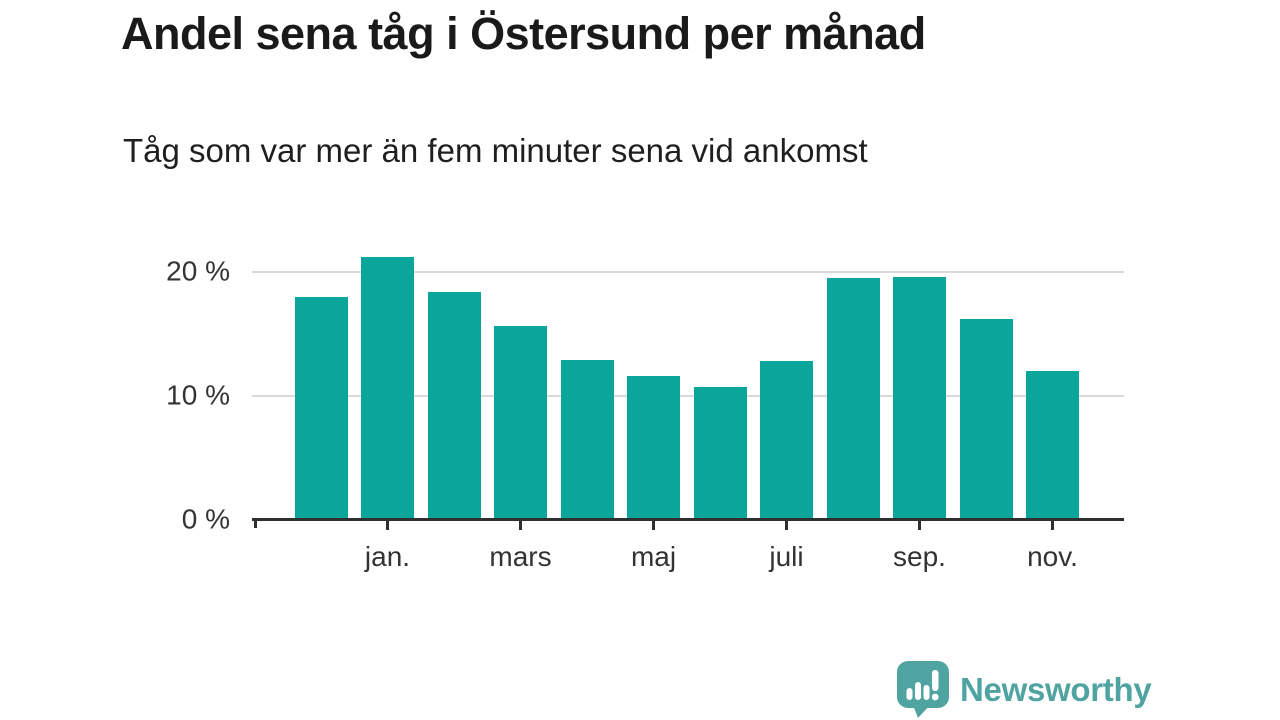 The image size is (1280, 720). What do you see at coordinates (387, 556) in the screenshot?
I see `x-axis-label: jan.` at bounding box center [387, 556].